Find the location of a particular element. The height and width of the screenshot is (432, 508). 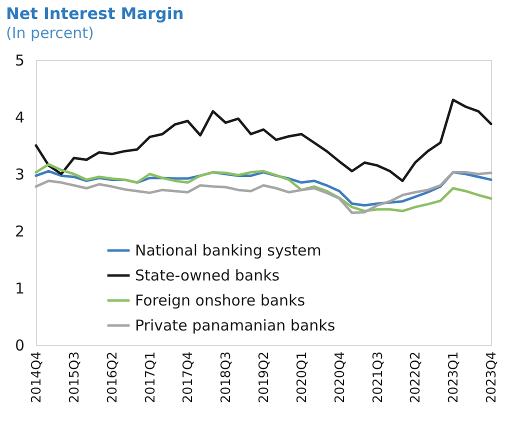

legend-label: Private panamanian banks is located at coordinates (235, 325).